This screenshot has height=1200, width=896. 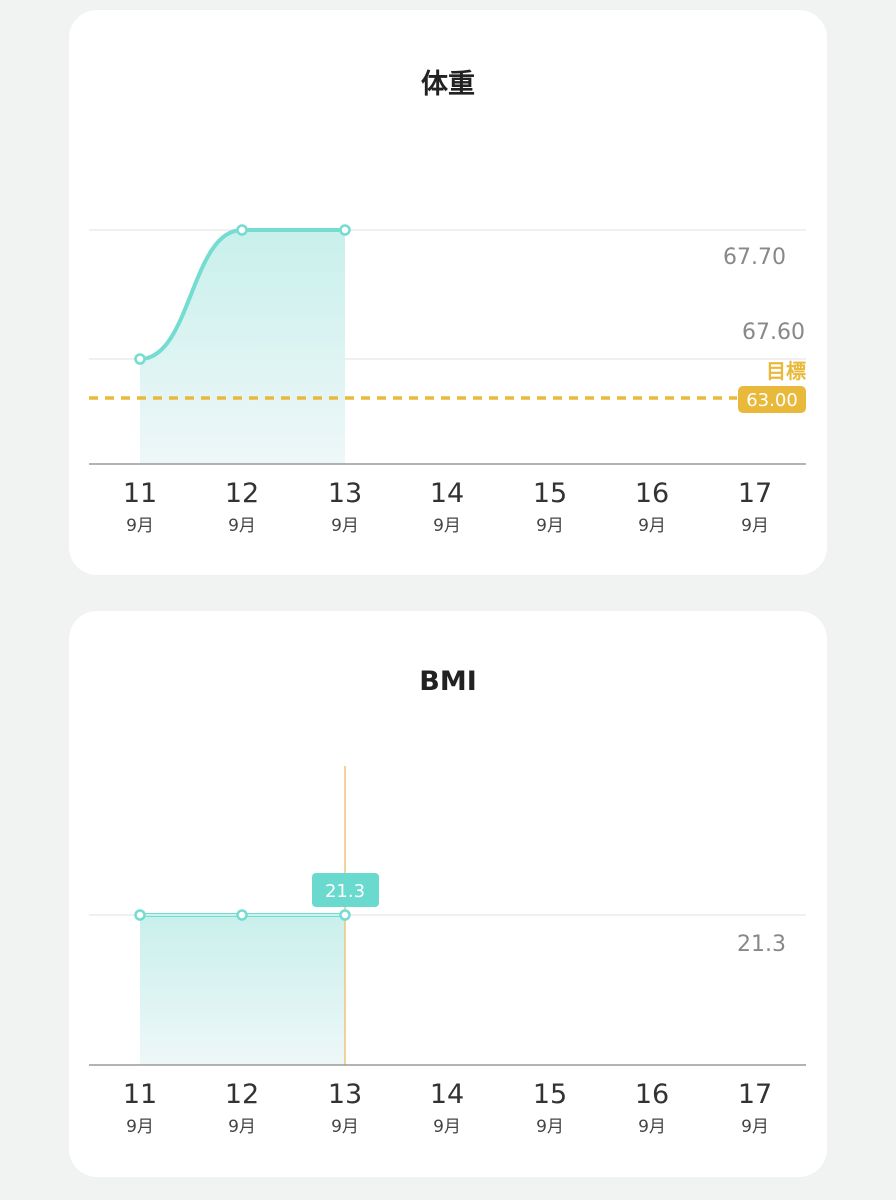 I want to click on weight-area-fill, so click(x=242, y=347).